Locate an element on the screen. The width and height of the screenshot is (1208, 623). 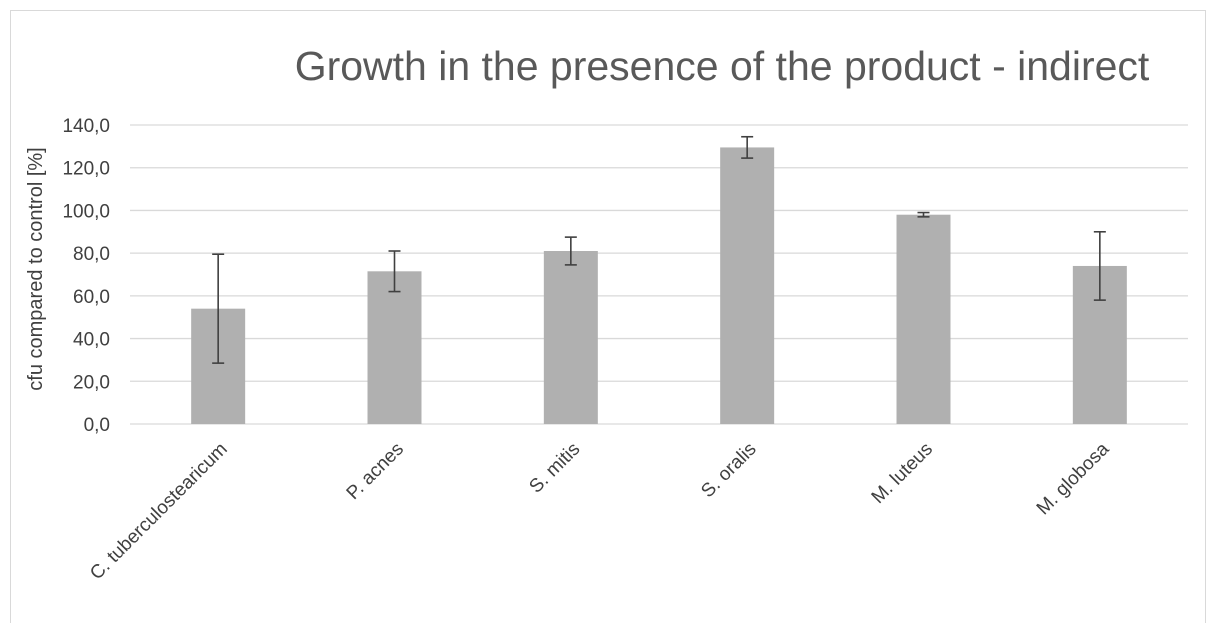
category-label: P. acnes is located at coordinates (375, 471).